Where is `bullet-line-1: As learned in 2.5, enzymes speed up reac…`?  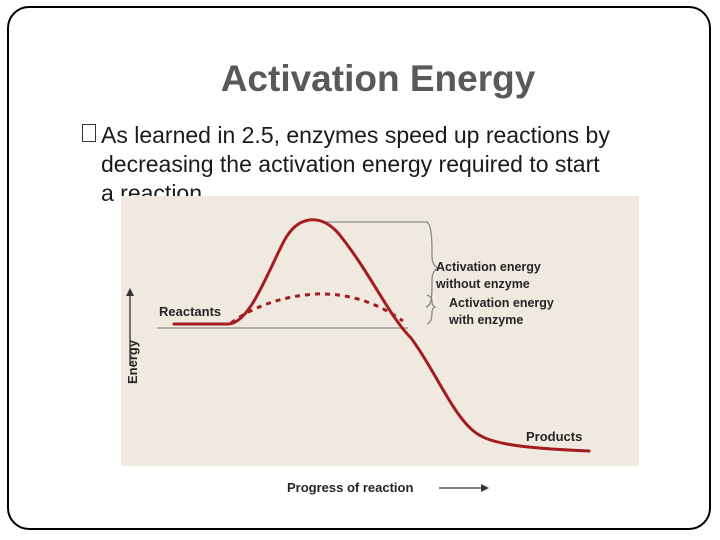
bullet-line-1: As learned in 2.5, enzymes speed up reac… is located at coordinates (355, 135).